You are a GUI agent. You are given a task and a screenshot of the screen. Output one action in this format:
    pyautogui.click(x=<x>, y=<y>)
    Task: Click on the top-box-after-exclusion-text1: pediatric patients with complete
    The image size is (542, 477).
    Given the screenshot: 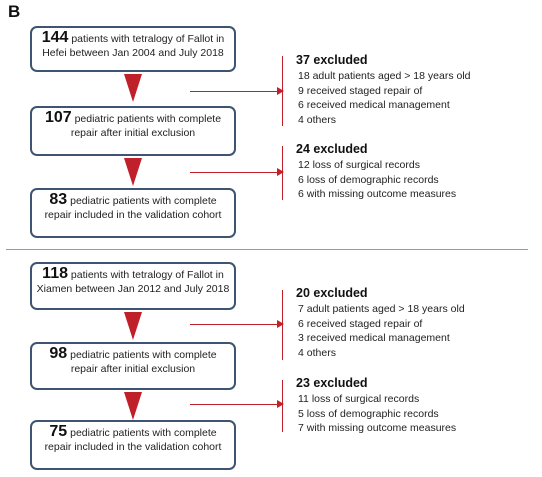 What is the action you would take?
    pyautogui.click(x=148, y=119)
    